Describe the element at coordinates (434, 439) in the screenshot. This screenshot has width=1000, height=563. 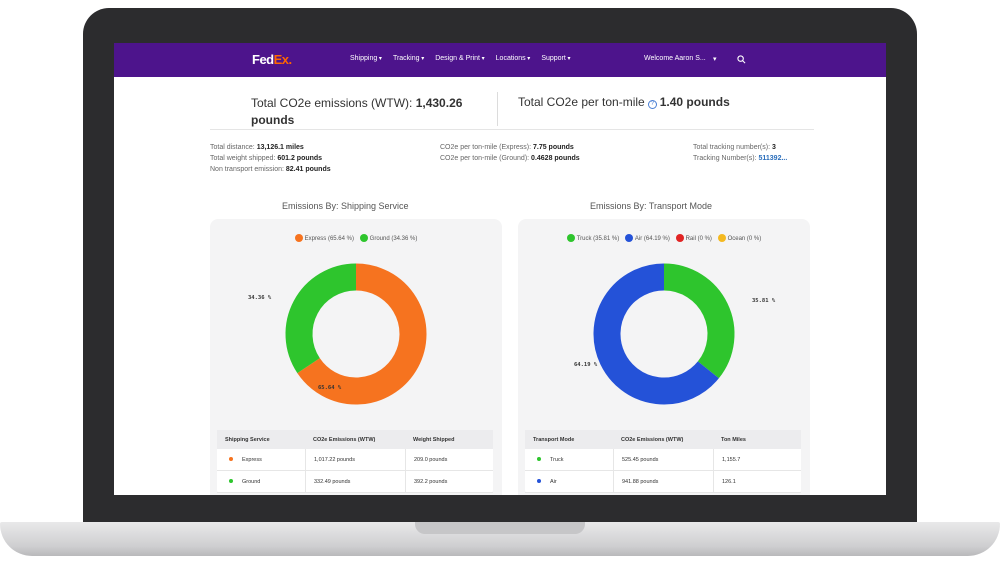
I see `column-header: Weight Shipped` at that location.